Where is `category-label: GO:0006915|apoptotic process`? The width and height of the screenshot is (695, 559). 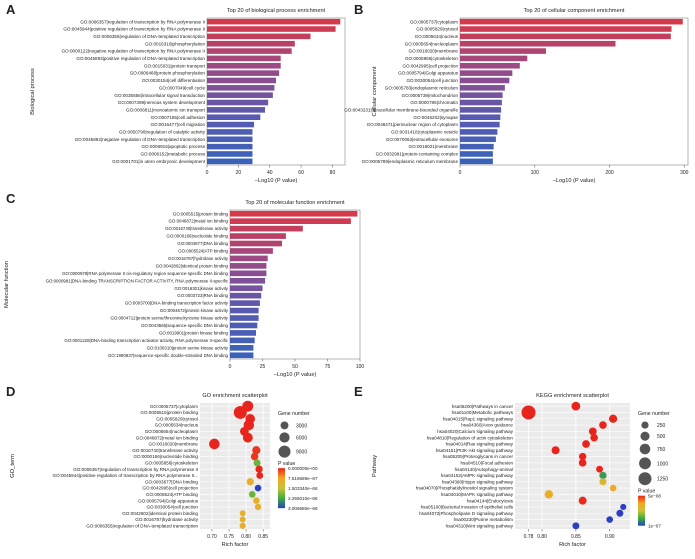 category-label: GO:0006915|apoptotic process is located at coordinates (173, 146).